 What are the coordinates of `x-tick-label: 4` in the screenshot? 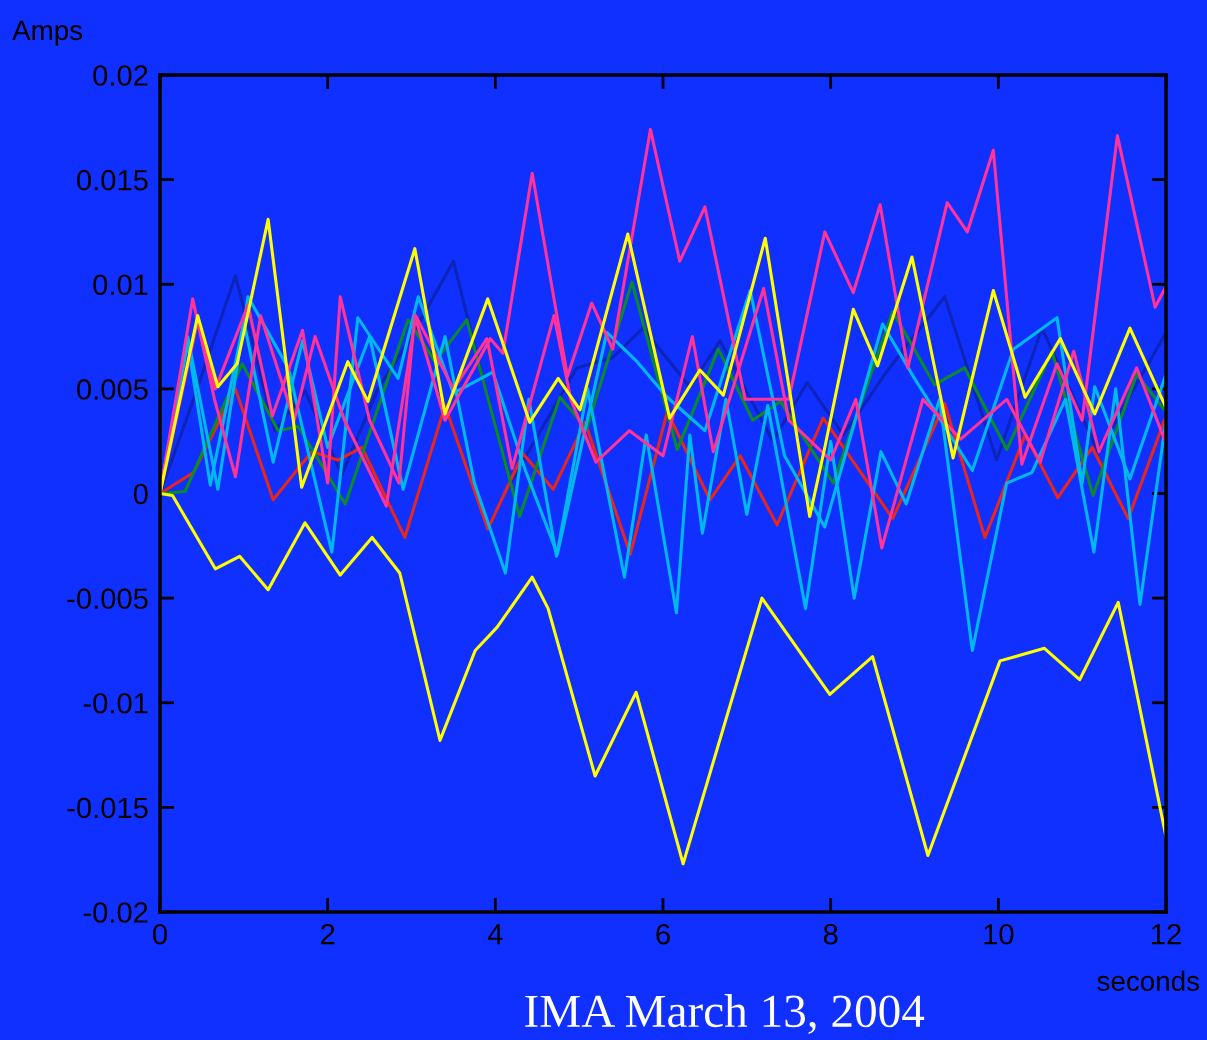 It's located at (495, 934).